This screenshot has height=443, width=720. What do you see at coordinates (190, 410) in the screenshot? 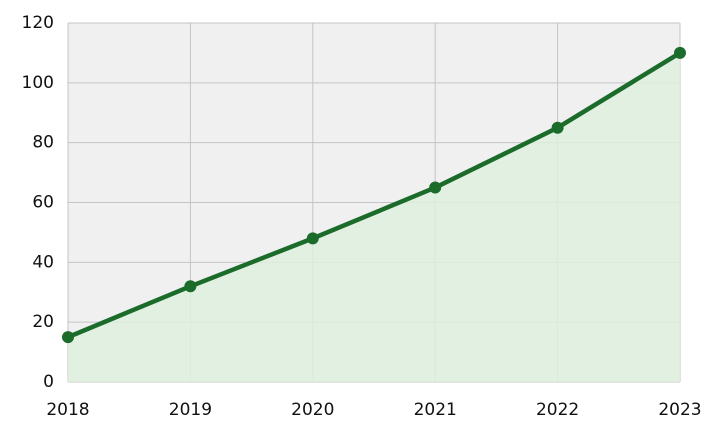
I see `x-tick-label: 2019` at bounding box center [190, 410].